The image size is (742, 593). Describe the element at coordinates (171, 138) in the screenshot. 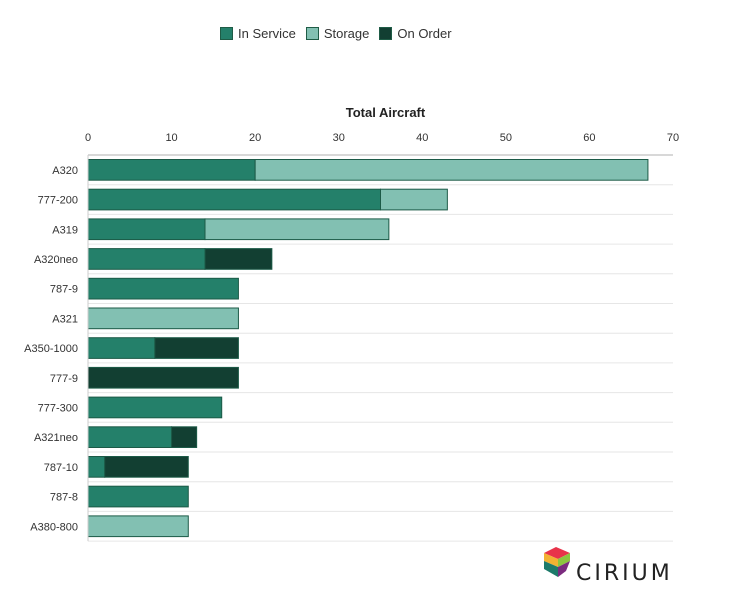

I see `x-tick-label: 10` at that location.